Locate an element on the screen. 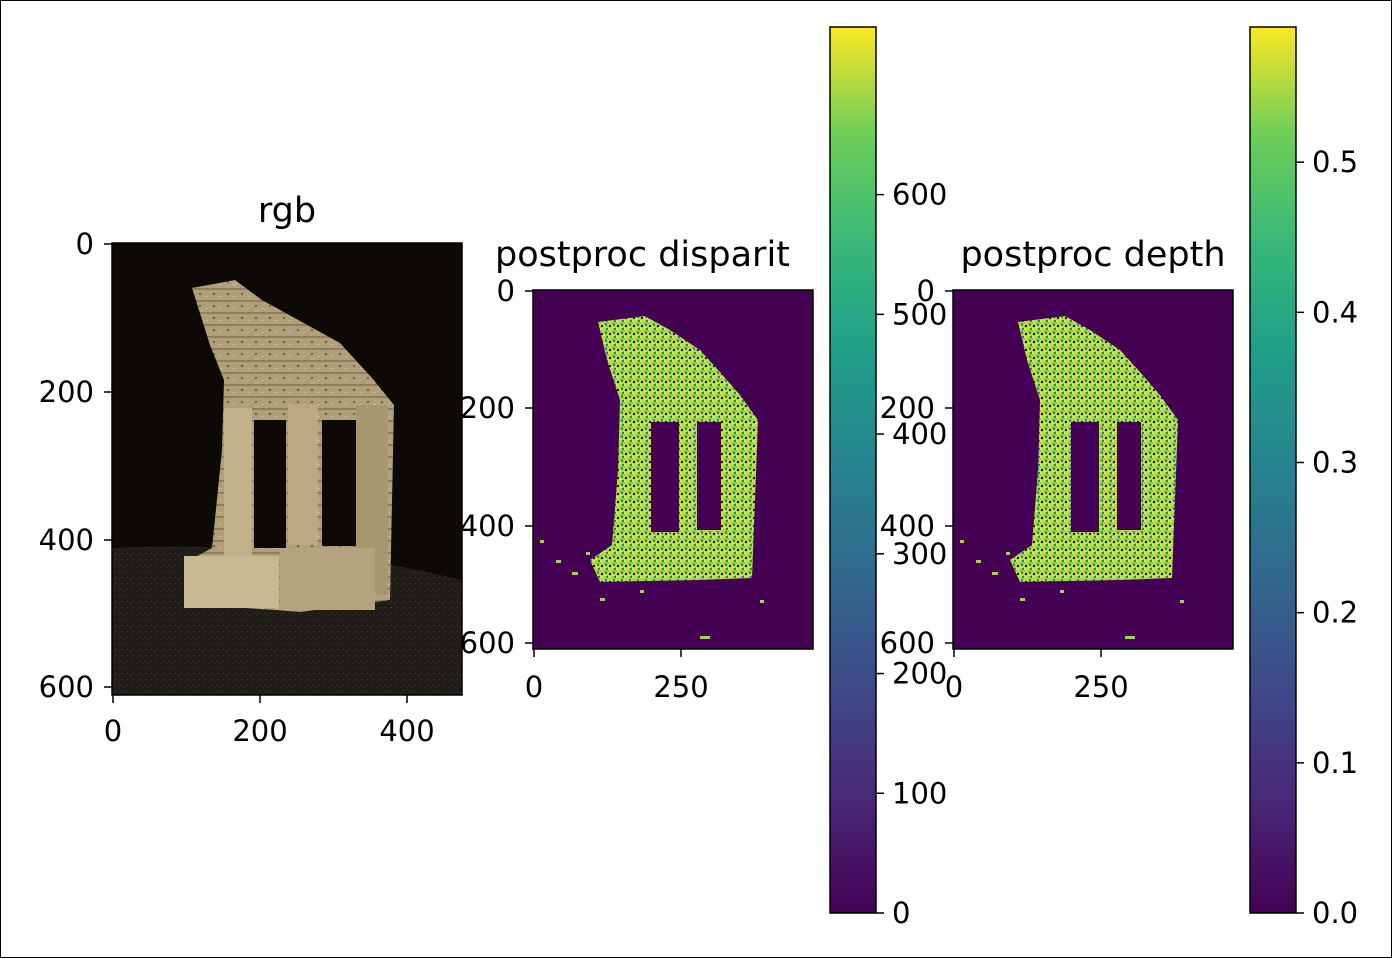 The height and width of the screenshot is (958, 1392). depth-colorbar-tick-label: 0.5 is located at coordinates (1335, 162).